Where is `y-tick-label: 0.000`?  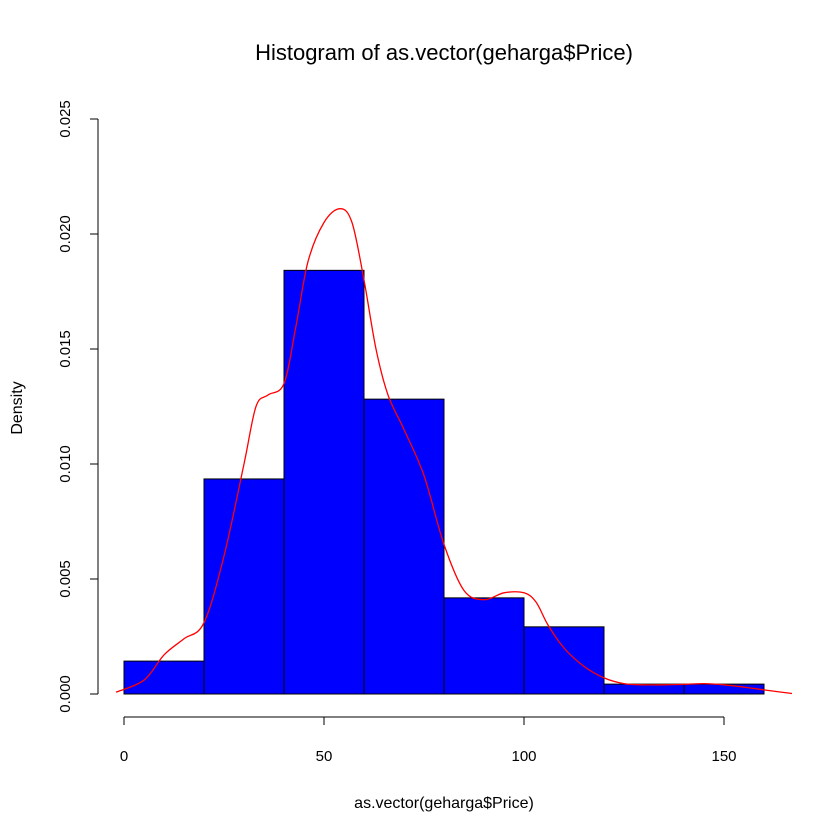
y-tick-label: 0.000 is located at coordinates (65, 694).